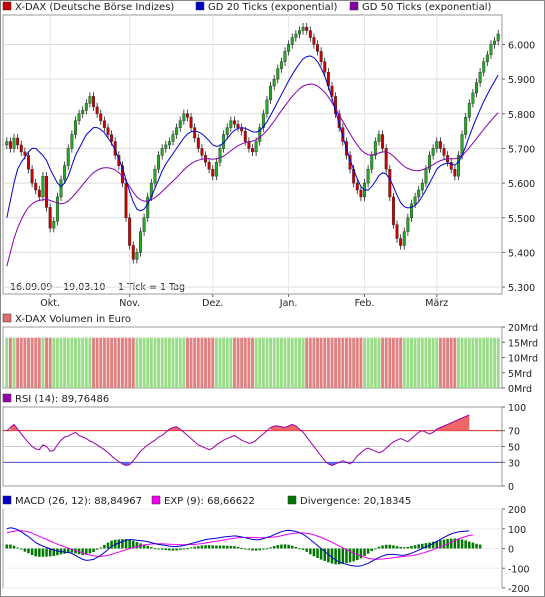 The height and width of the screenshot is (597, 545). Describe the element at coordinates (238, 440) in the screenshot. I see `rsi-line` at that location.